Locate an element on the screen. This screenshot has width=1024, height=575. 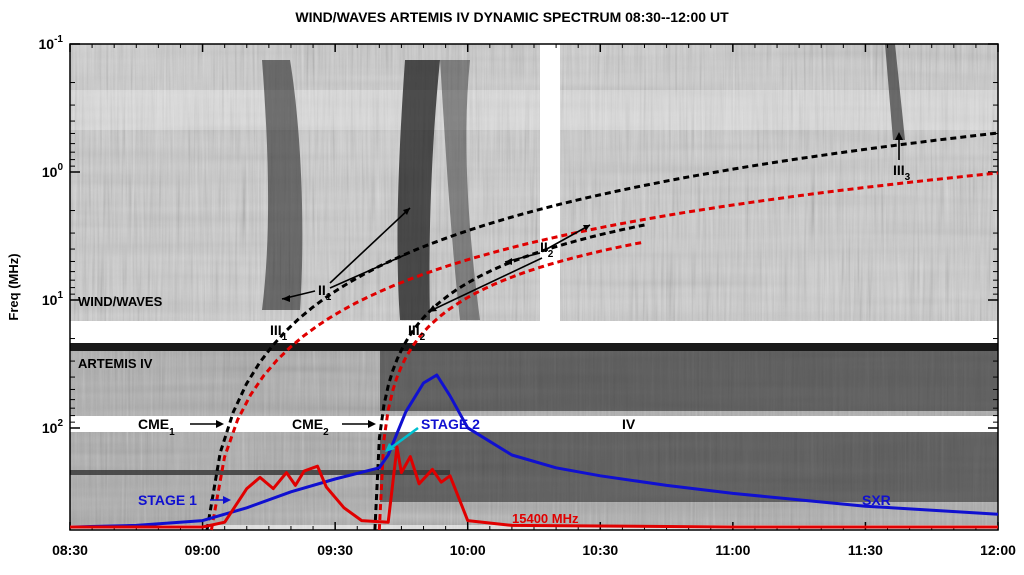
x-tick-label: 12:00 is located at coordinates (998, 550).